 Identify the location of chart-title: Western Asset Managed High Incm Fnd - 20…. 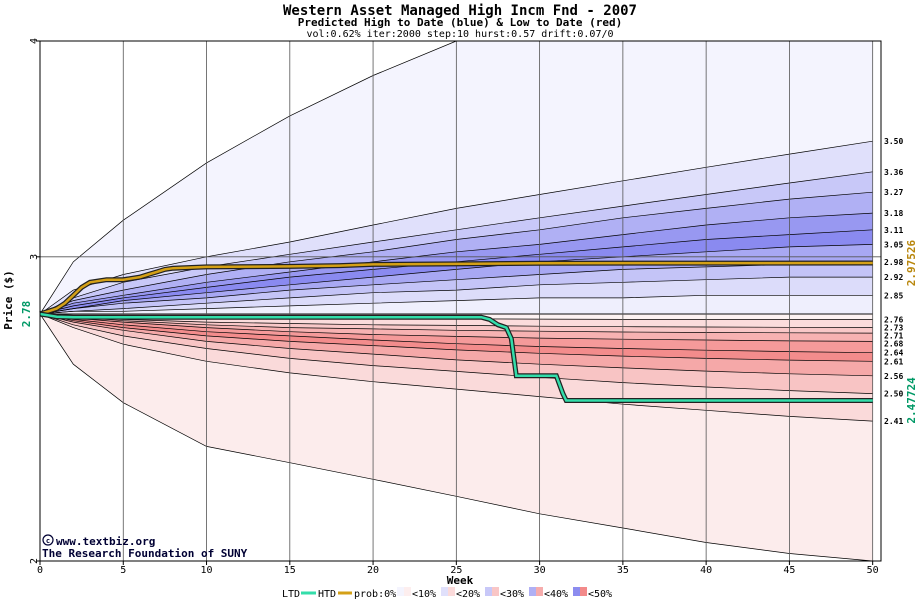
(460, 11).